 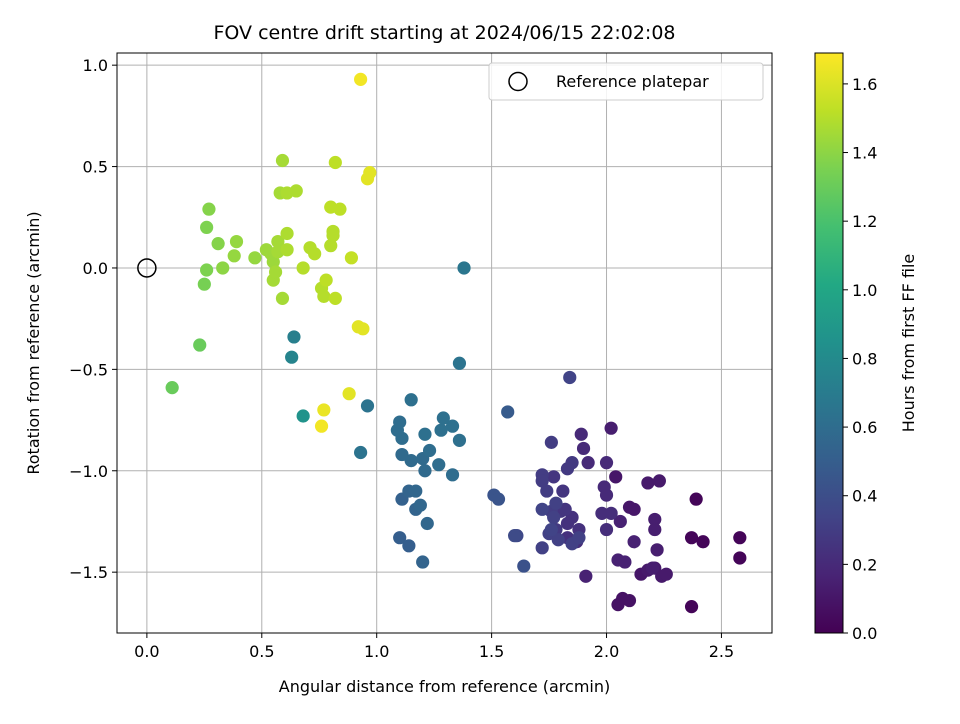 What do you see at coordinates (864, 358) in the screenshot?
I see `colorbar-tick-label: 0.8` at bounding box center [864, 358].